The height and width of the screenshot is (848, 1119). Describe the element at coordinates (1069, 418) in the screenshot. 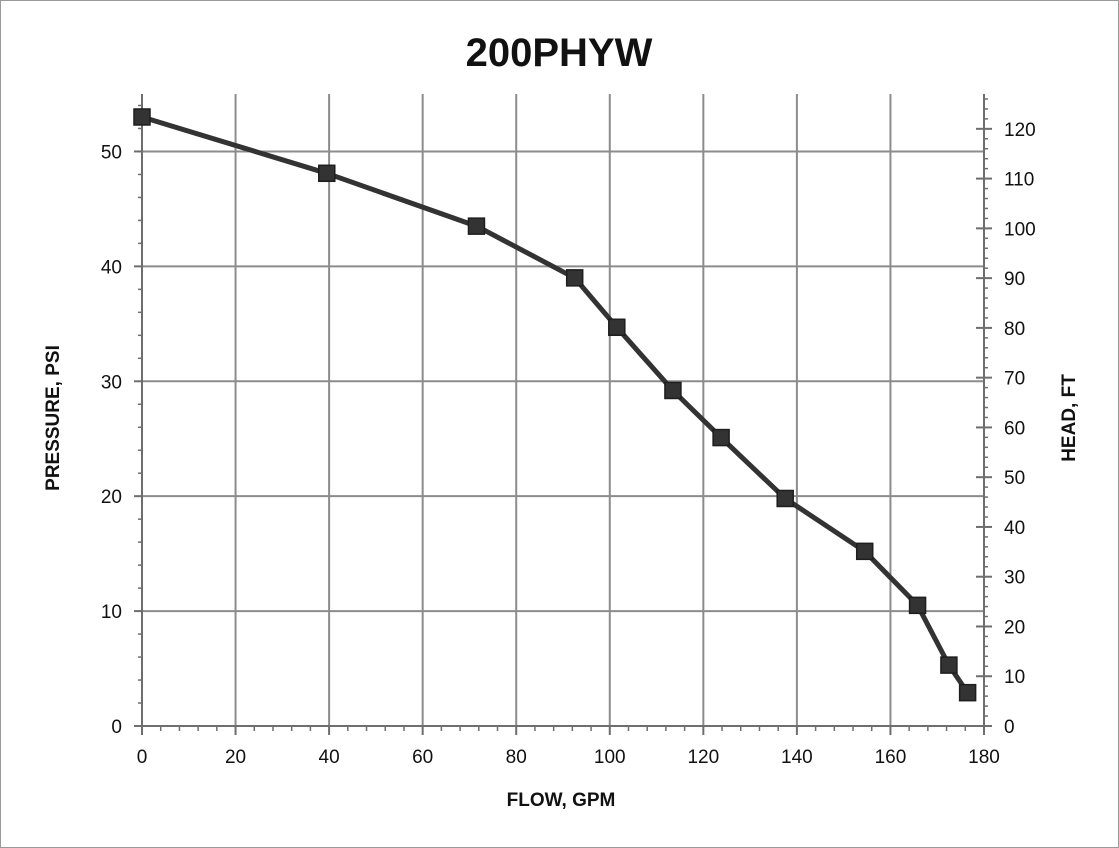

I see `y2-axis-label: HEAD, FT` at that location.